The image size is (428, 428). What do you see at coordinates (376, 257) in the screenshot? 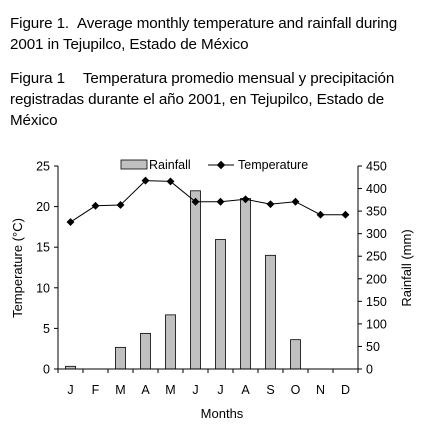
I see `y-right-tick-label: 250` at bounding box center [376, 257].